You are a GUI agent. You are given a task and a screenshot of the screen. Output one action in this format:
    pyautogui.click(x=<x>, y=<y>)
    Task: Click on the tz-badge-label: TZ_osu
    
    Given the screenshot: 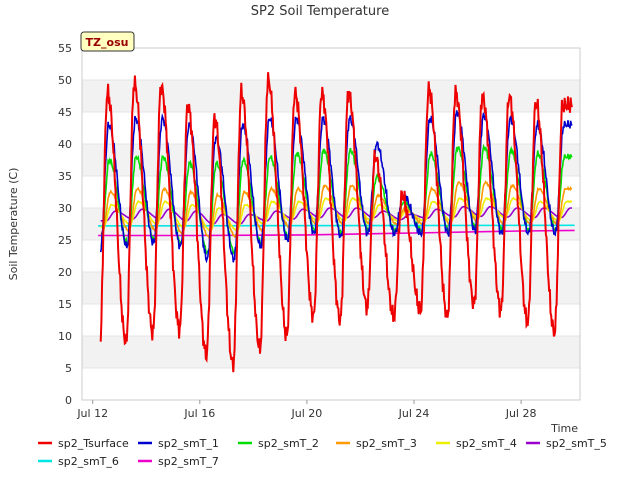 What is the action you would take?
    pyautogui.click(x=107, y=42)
    